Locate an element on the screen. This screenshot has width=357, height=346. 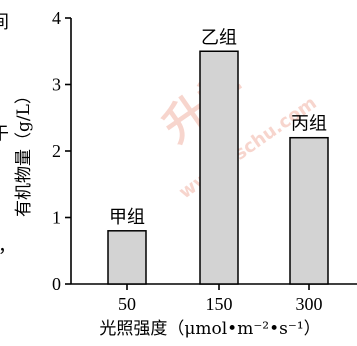
left-edge-fragments: 间 于 ， is located at coordinates (8, 134).